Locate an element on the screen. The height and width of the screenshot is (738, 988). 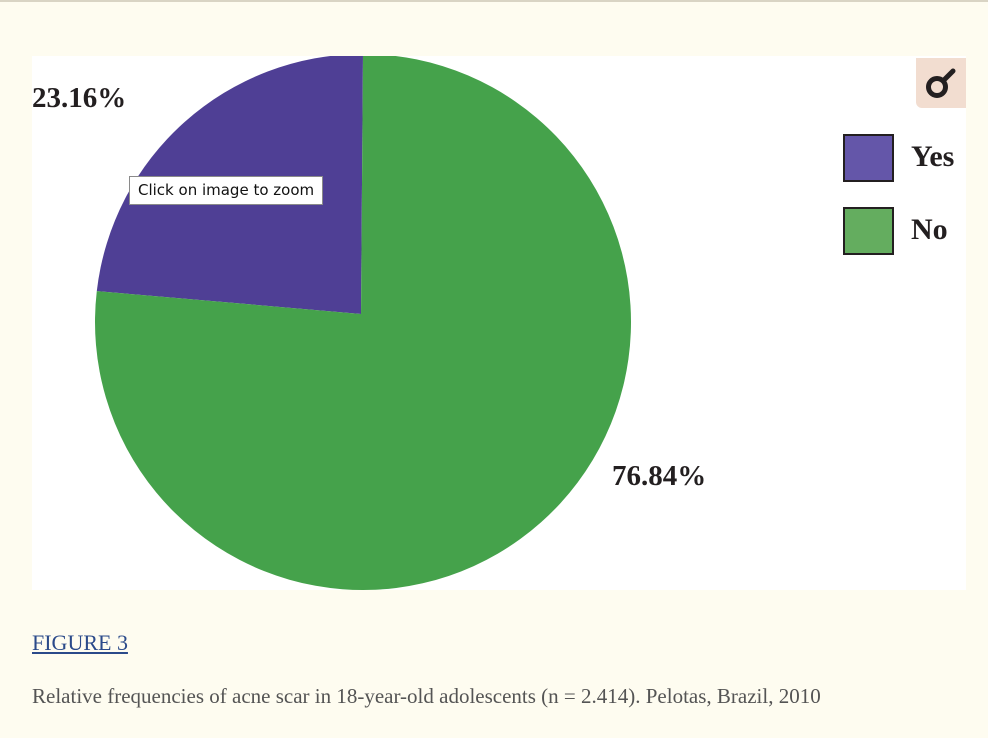
slice-label-yes: 23.16% is located at coordinates (79, 98).